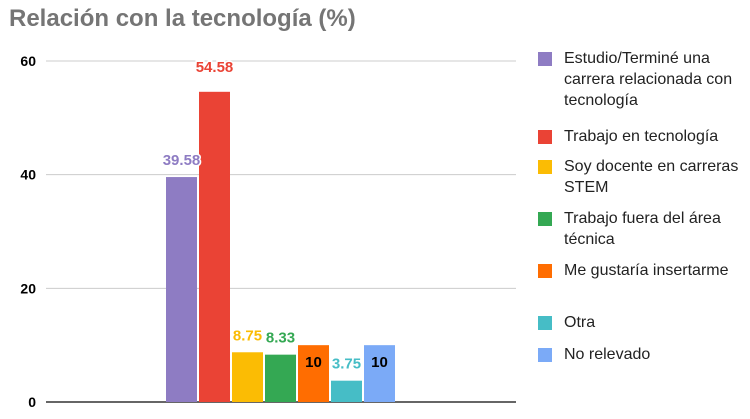 The image size is (750, 419). Describe the element at coordinates (580, 322) in the screenshot. I see `legend-label: Otra` at that location.